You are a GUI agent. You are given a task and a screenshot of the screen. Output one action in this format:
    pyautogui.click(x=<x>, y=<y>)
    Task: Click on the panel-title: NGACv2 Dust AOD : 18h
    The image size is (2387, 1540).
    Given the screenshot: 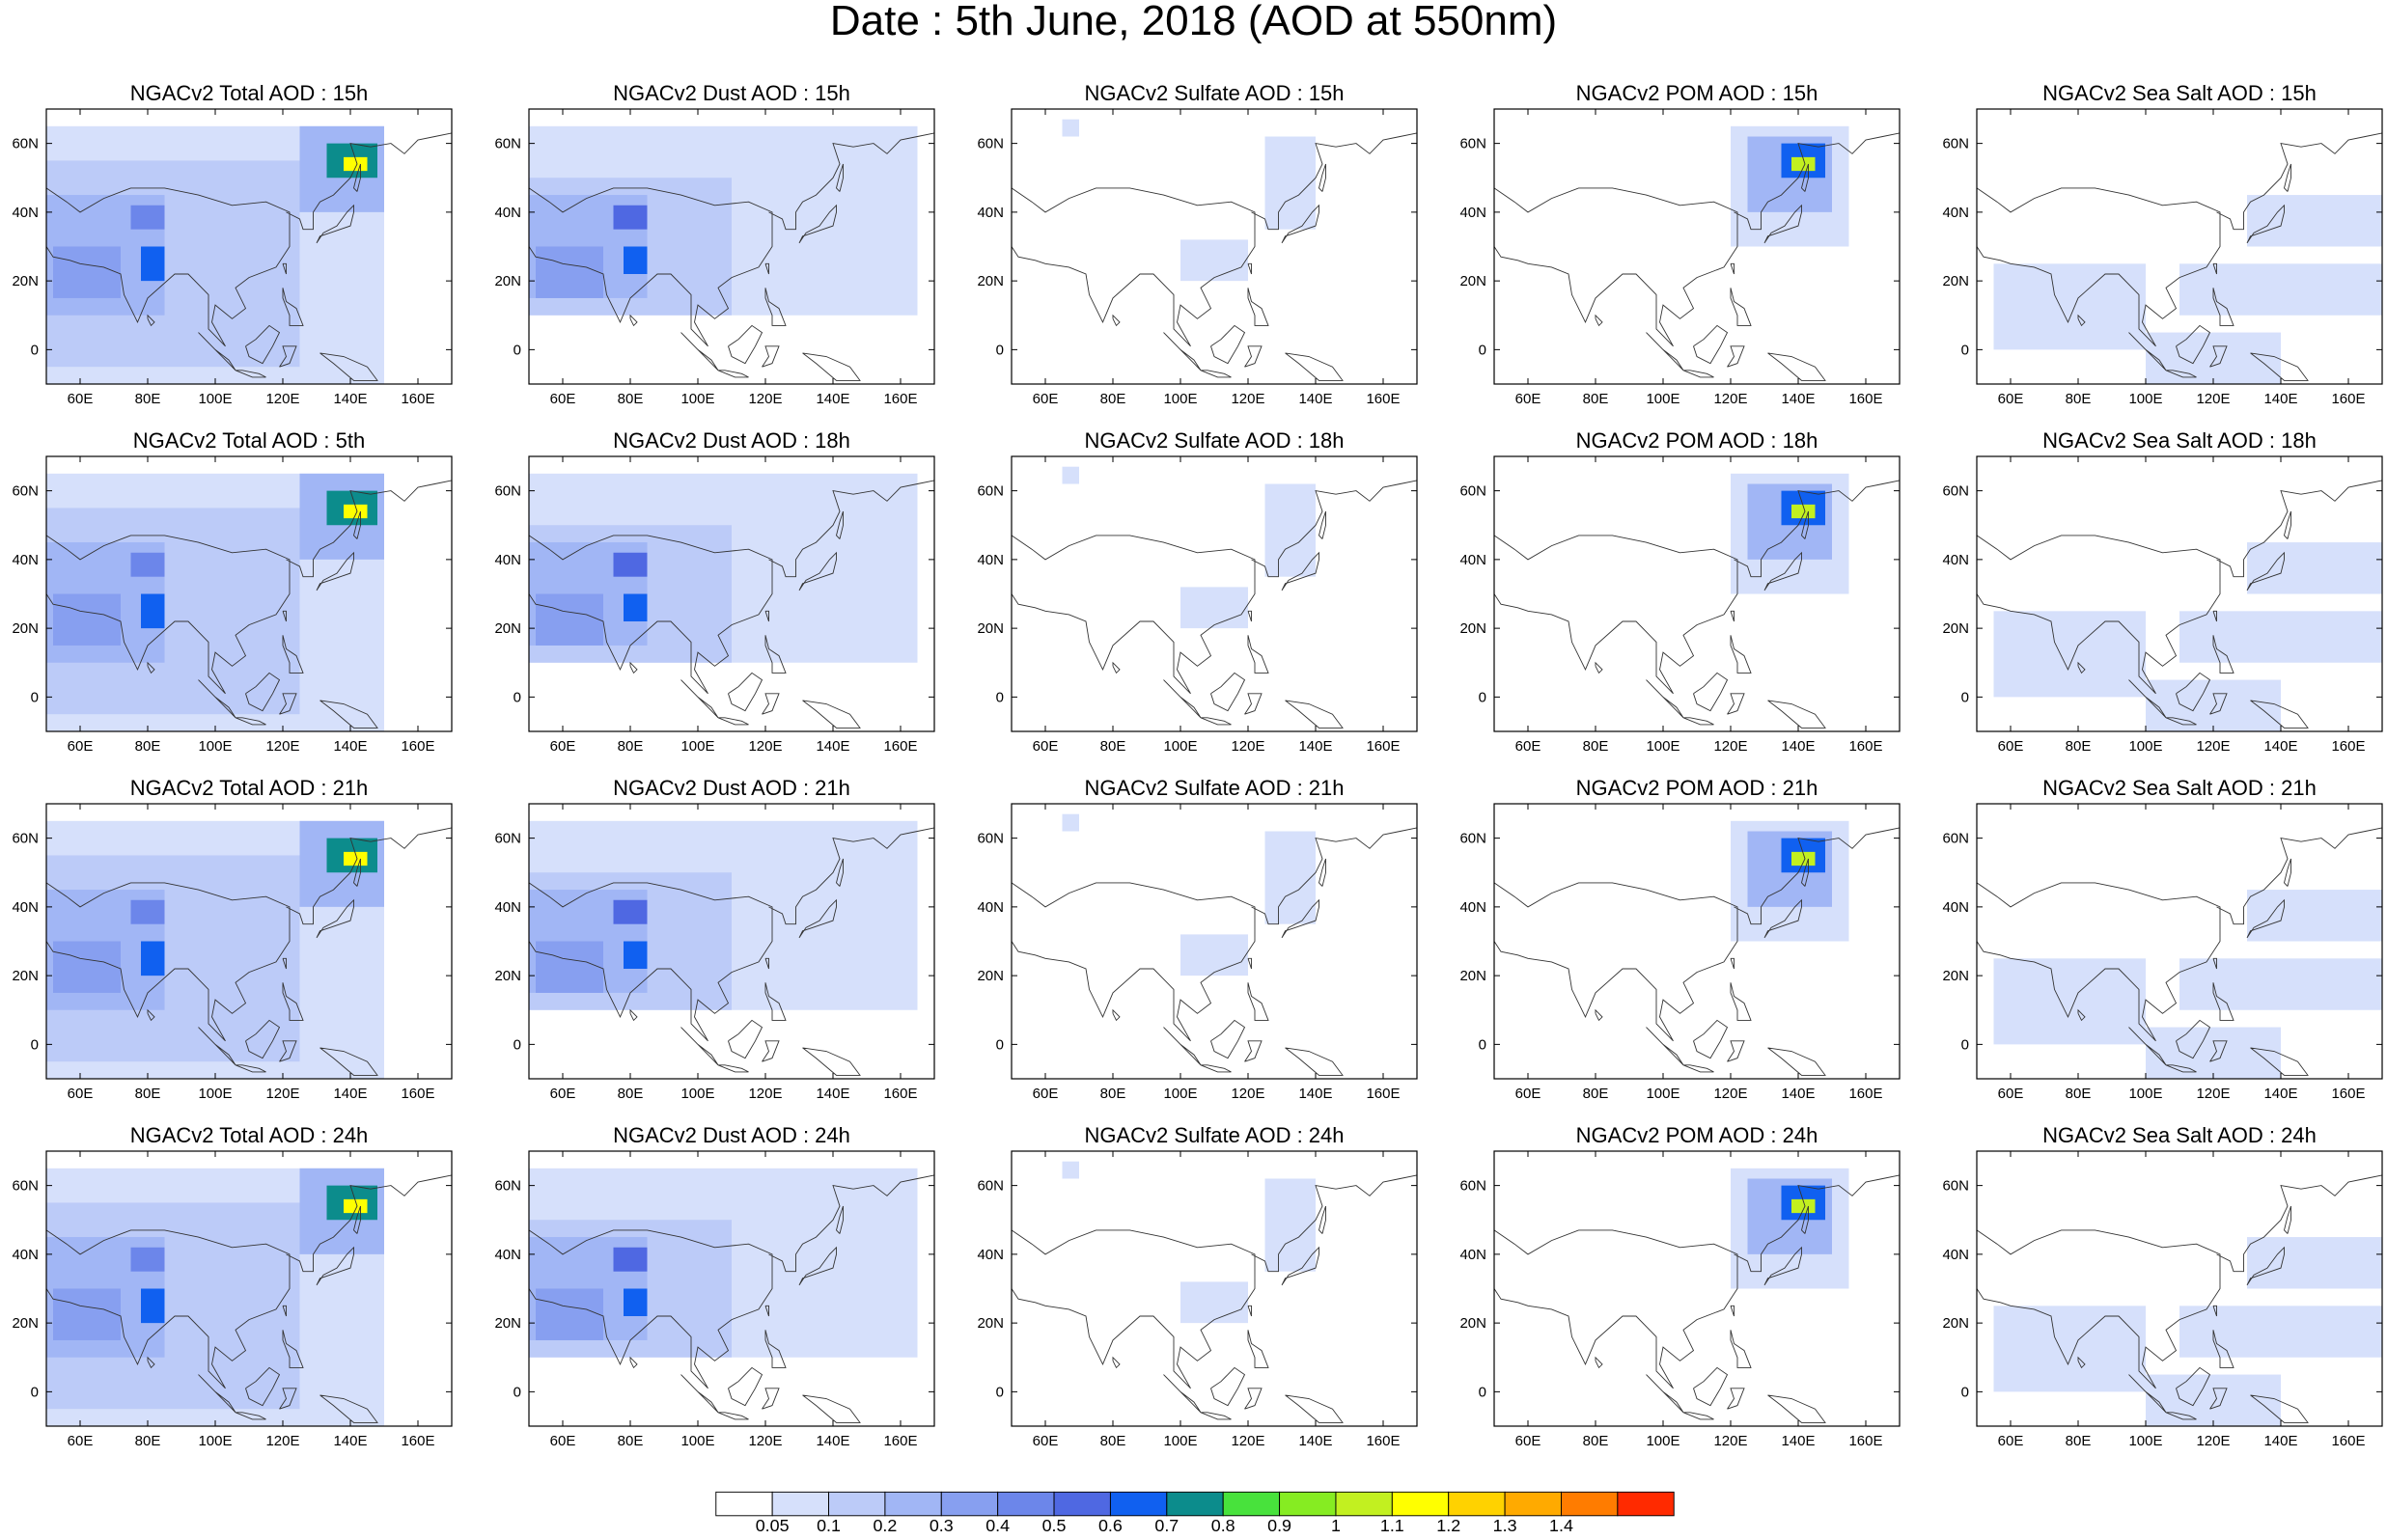 What is the action you would take?
    pyautogui.click(x=731, y=440)
    